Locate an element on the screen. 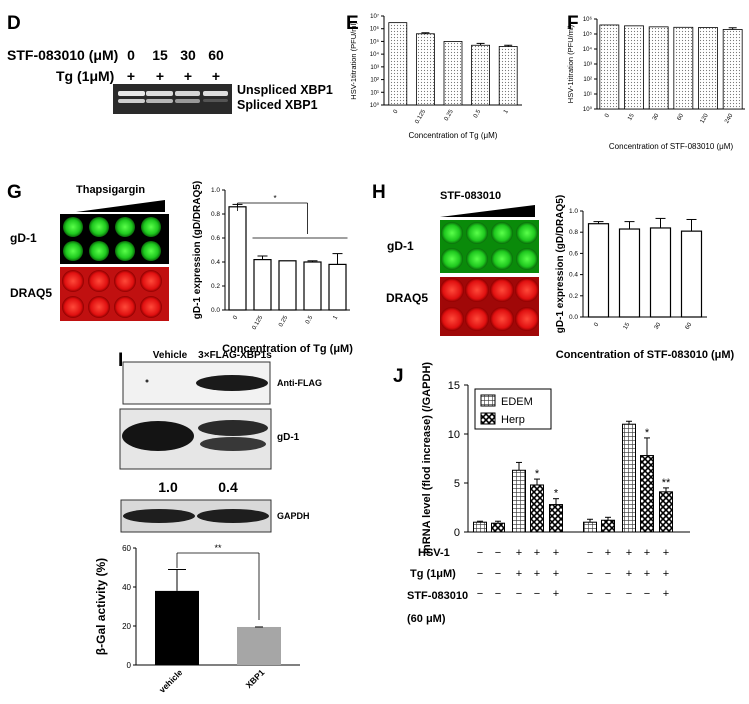 This screenshot has width=749, height=704. legend-label-edem: EDEM is located at coordinates (517, 402).